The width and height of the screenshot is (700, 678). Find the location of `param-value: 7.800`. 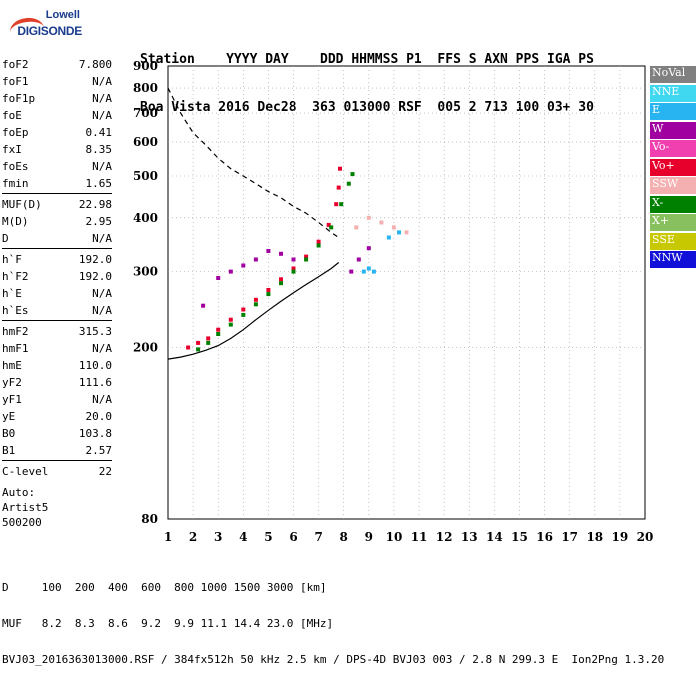

param-value: 7.800 is located at coordinates (95, 64).